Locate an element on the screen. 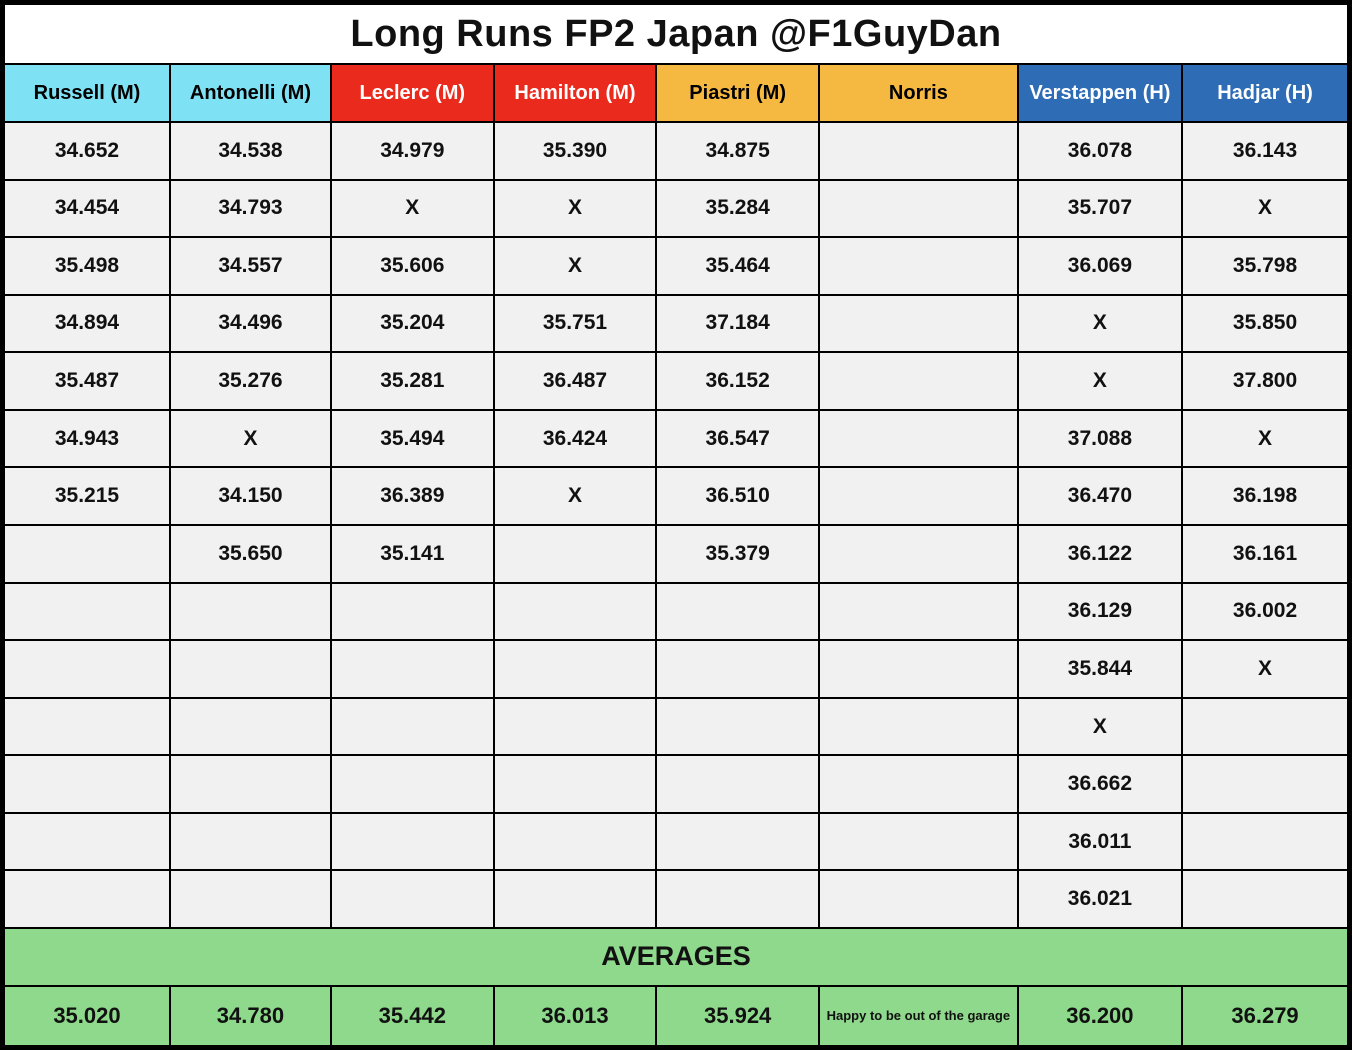 The width and height of the screenshot is (1352, 1050). column-header-antonelli: Antonelli (M) is located at coordinates (250, 93).